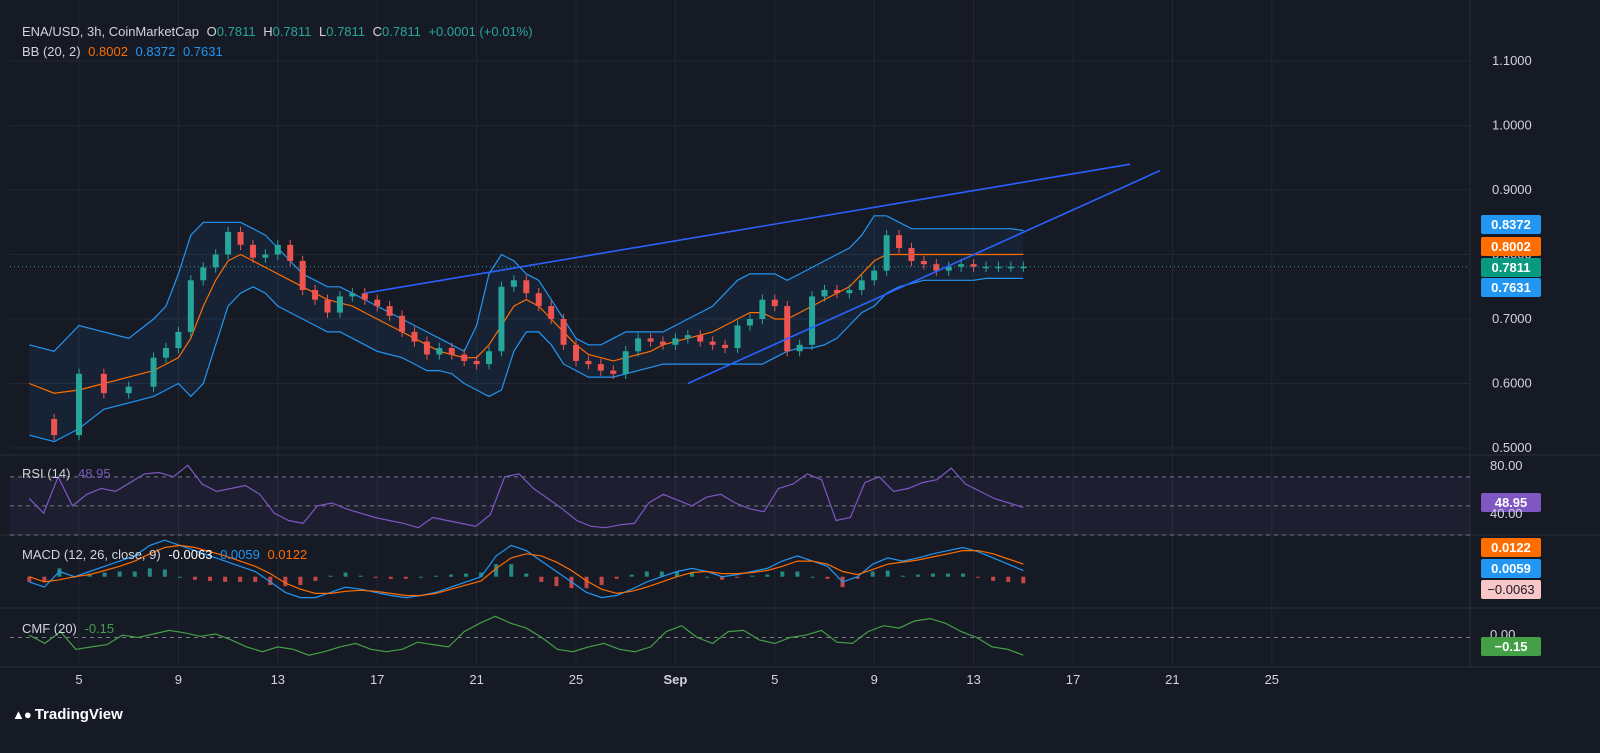 The image size is (1600, 753). Describe the element at coordinates (78, 714) in the screenshot. I see `footer-brand: TradingView` at that location.